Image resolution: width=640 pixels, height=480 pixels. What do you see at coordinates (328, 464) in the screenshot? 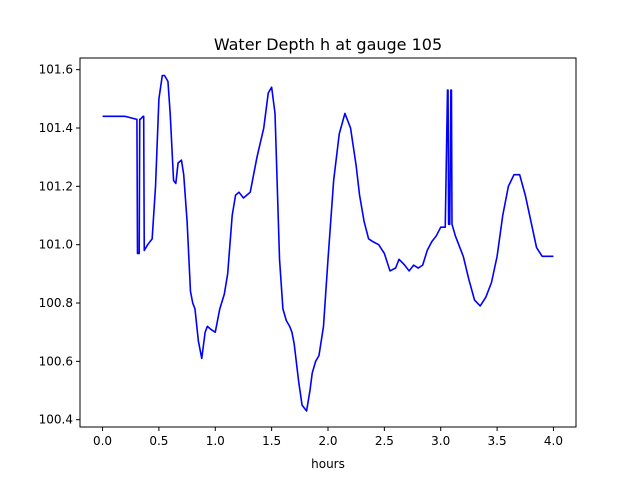
I see `x-axis-label: hours` at bounding box center [328, 464].